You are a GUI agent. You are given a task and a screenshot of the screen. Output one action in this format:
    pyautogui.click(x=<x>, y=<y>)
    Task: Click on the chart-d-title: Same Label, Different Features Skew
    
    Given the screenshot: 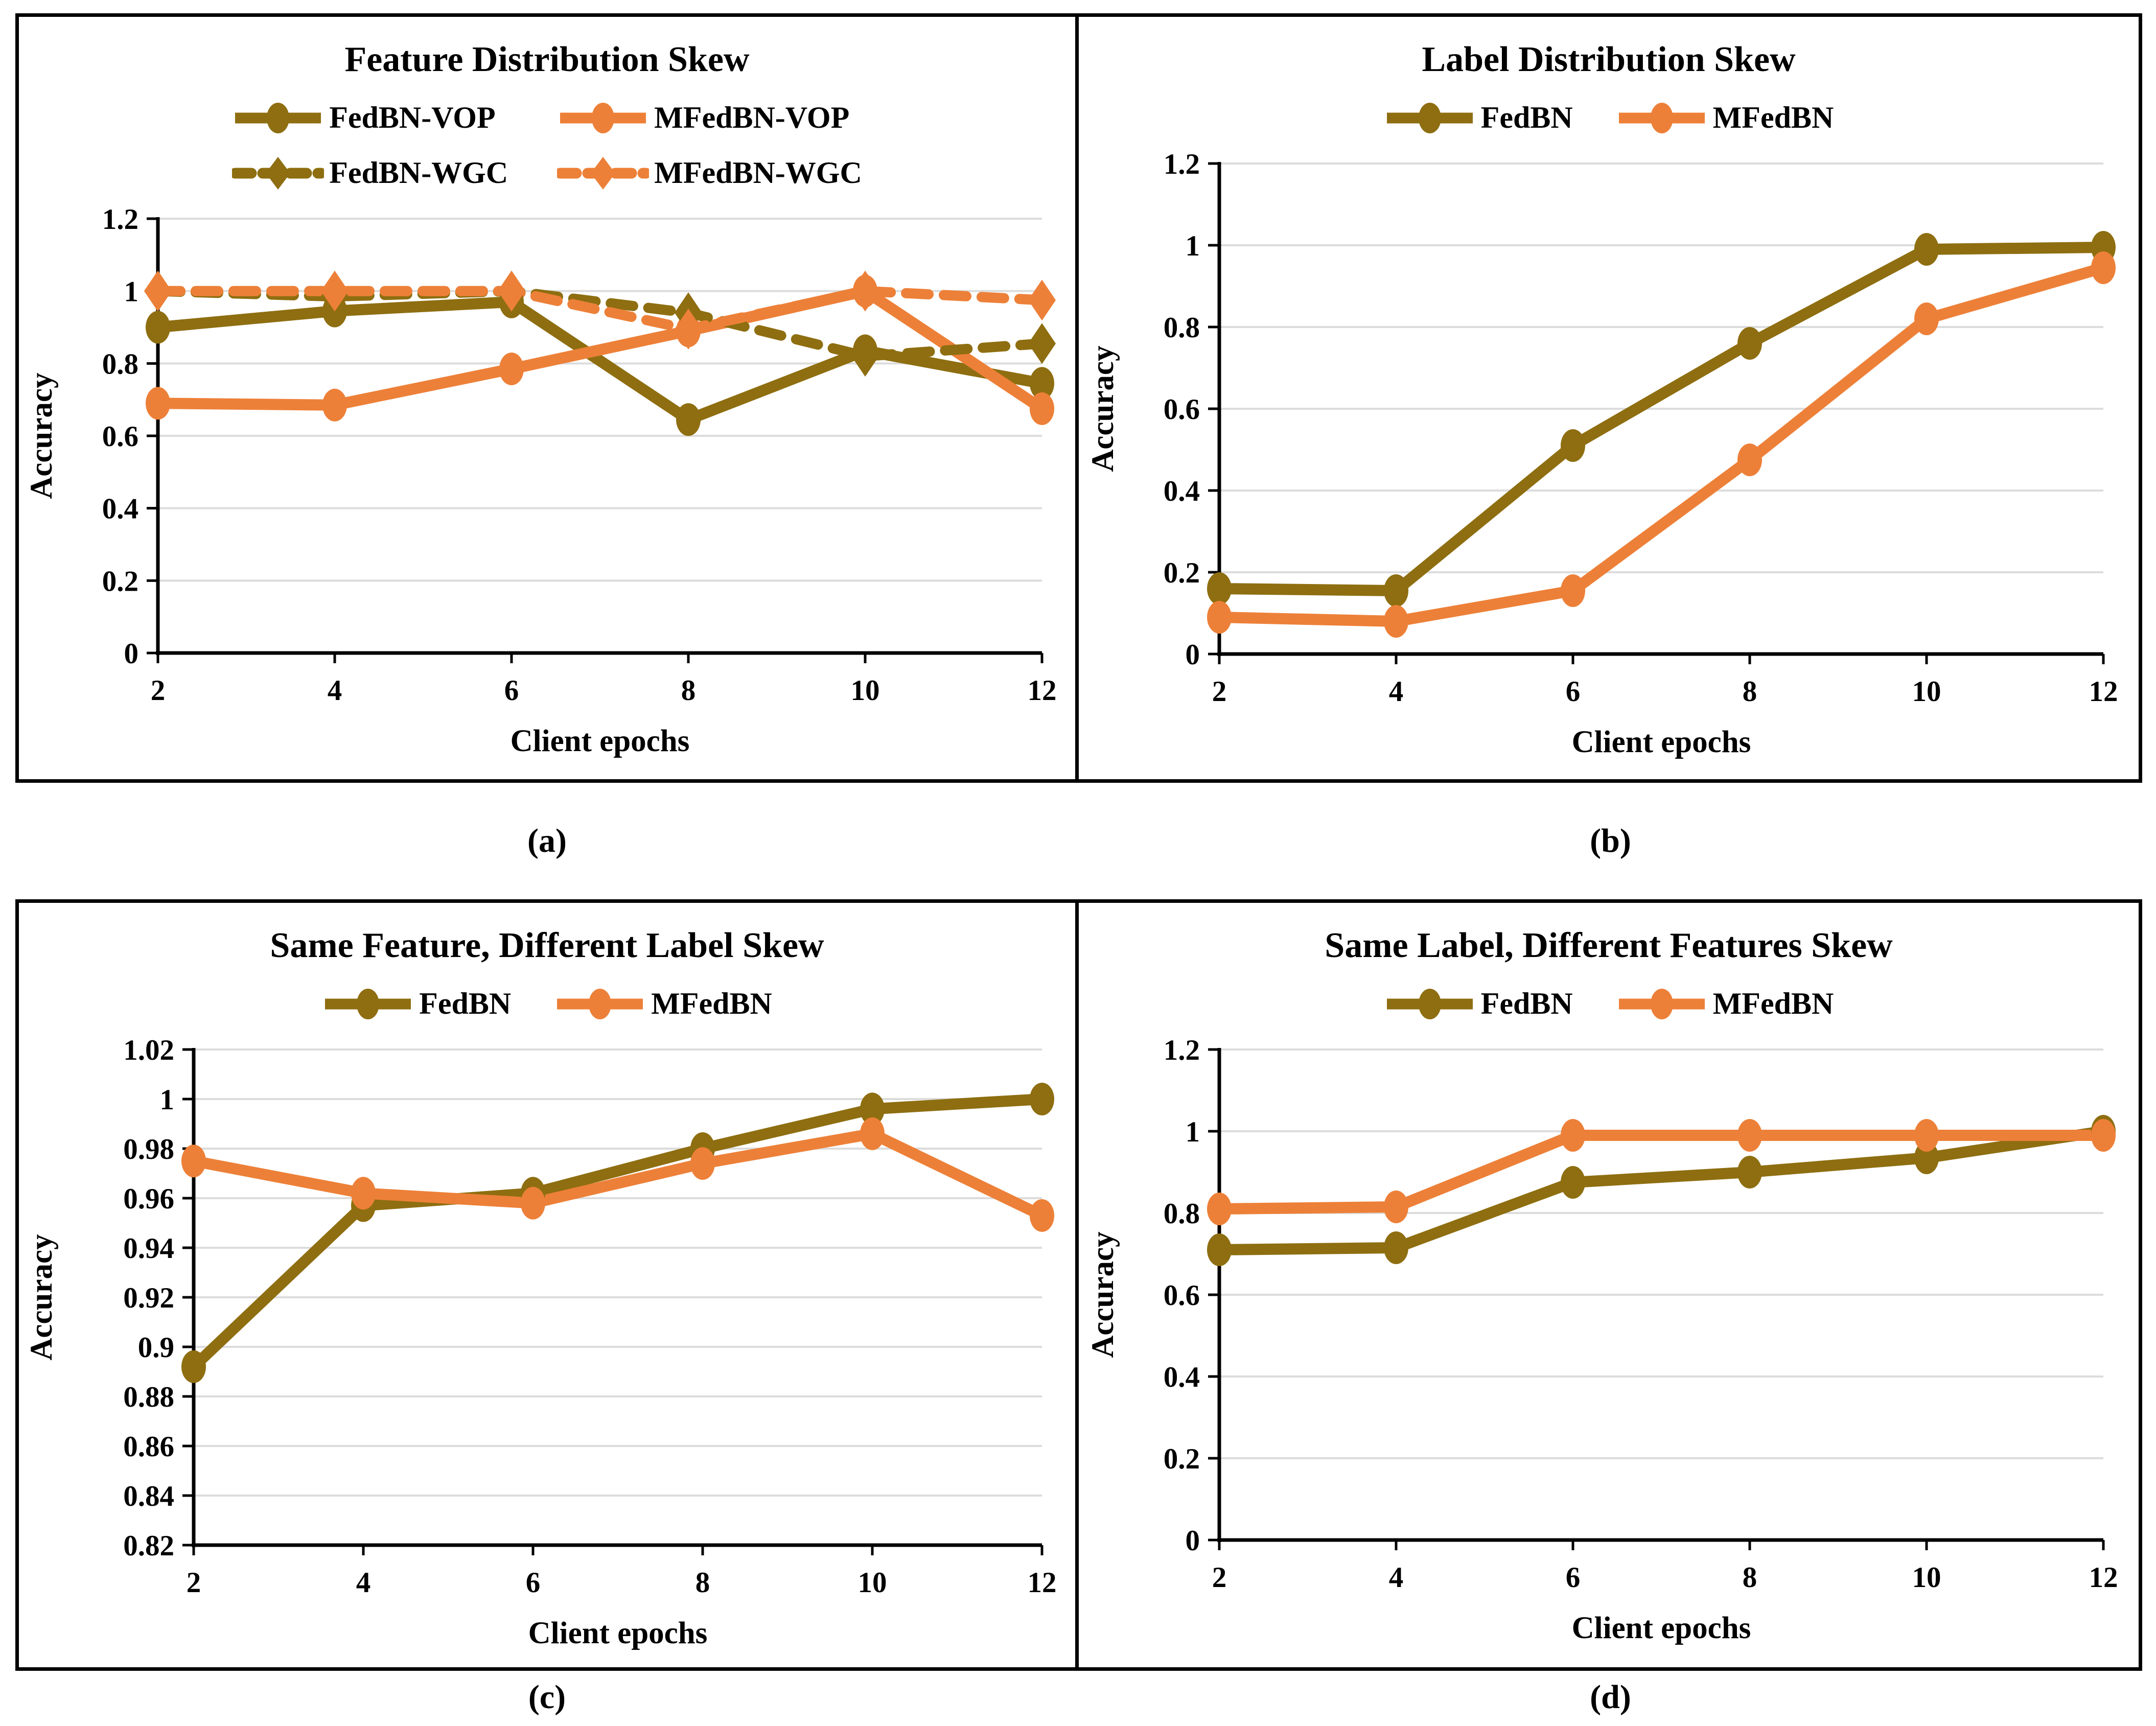 What is the action you would take?
    pyautogui.click(x=1609, y=945)
    